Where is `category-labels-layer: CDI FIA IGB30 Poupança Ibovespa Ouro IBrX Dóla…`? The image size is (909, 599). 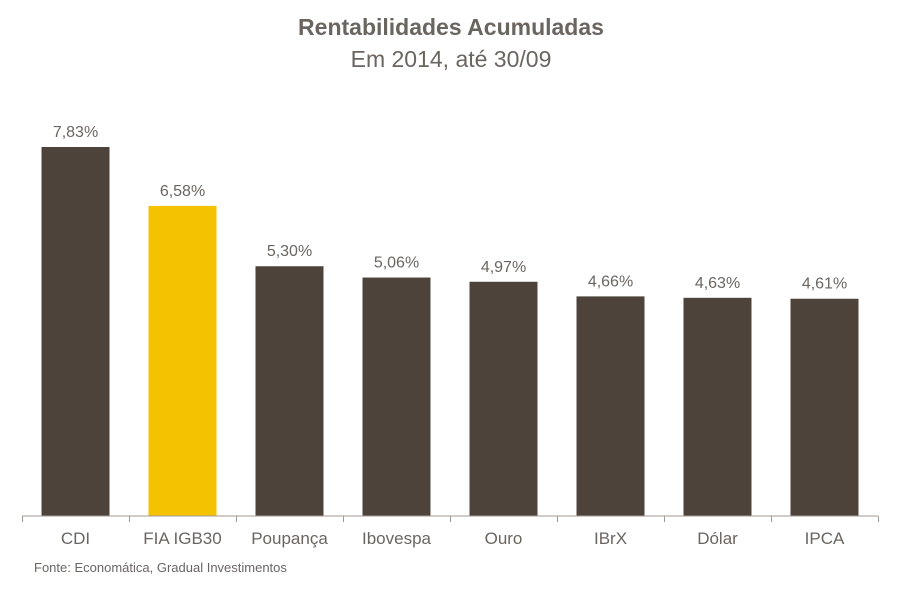
category-labels-layer: CDI FIA IGB30 Poupança Ibovespa Ouro IBrX Dóla… is located at coordinates (453, 538).